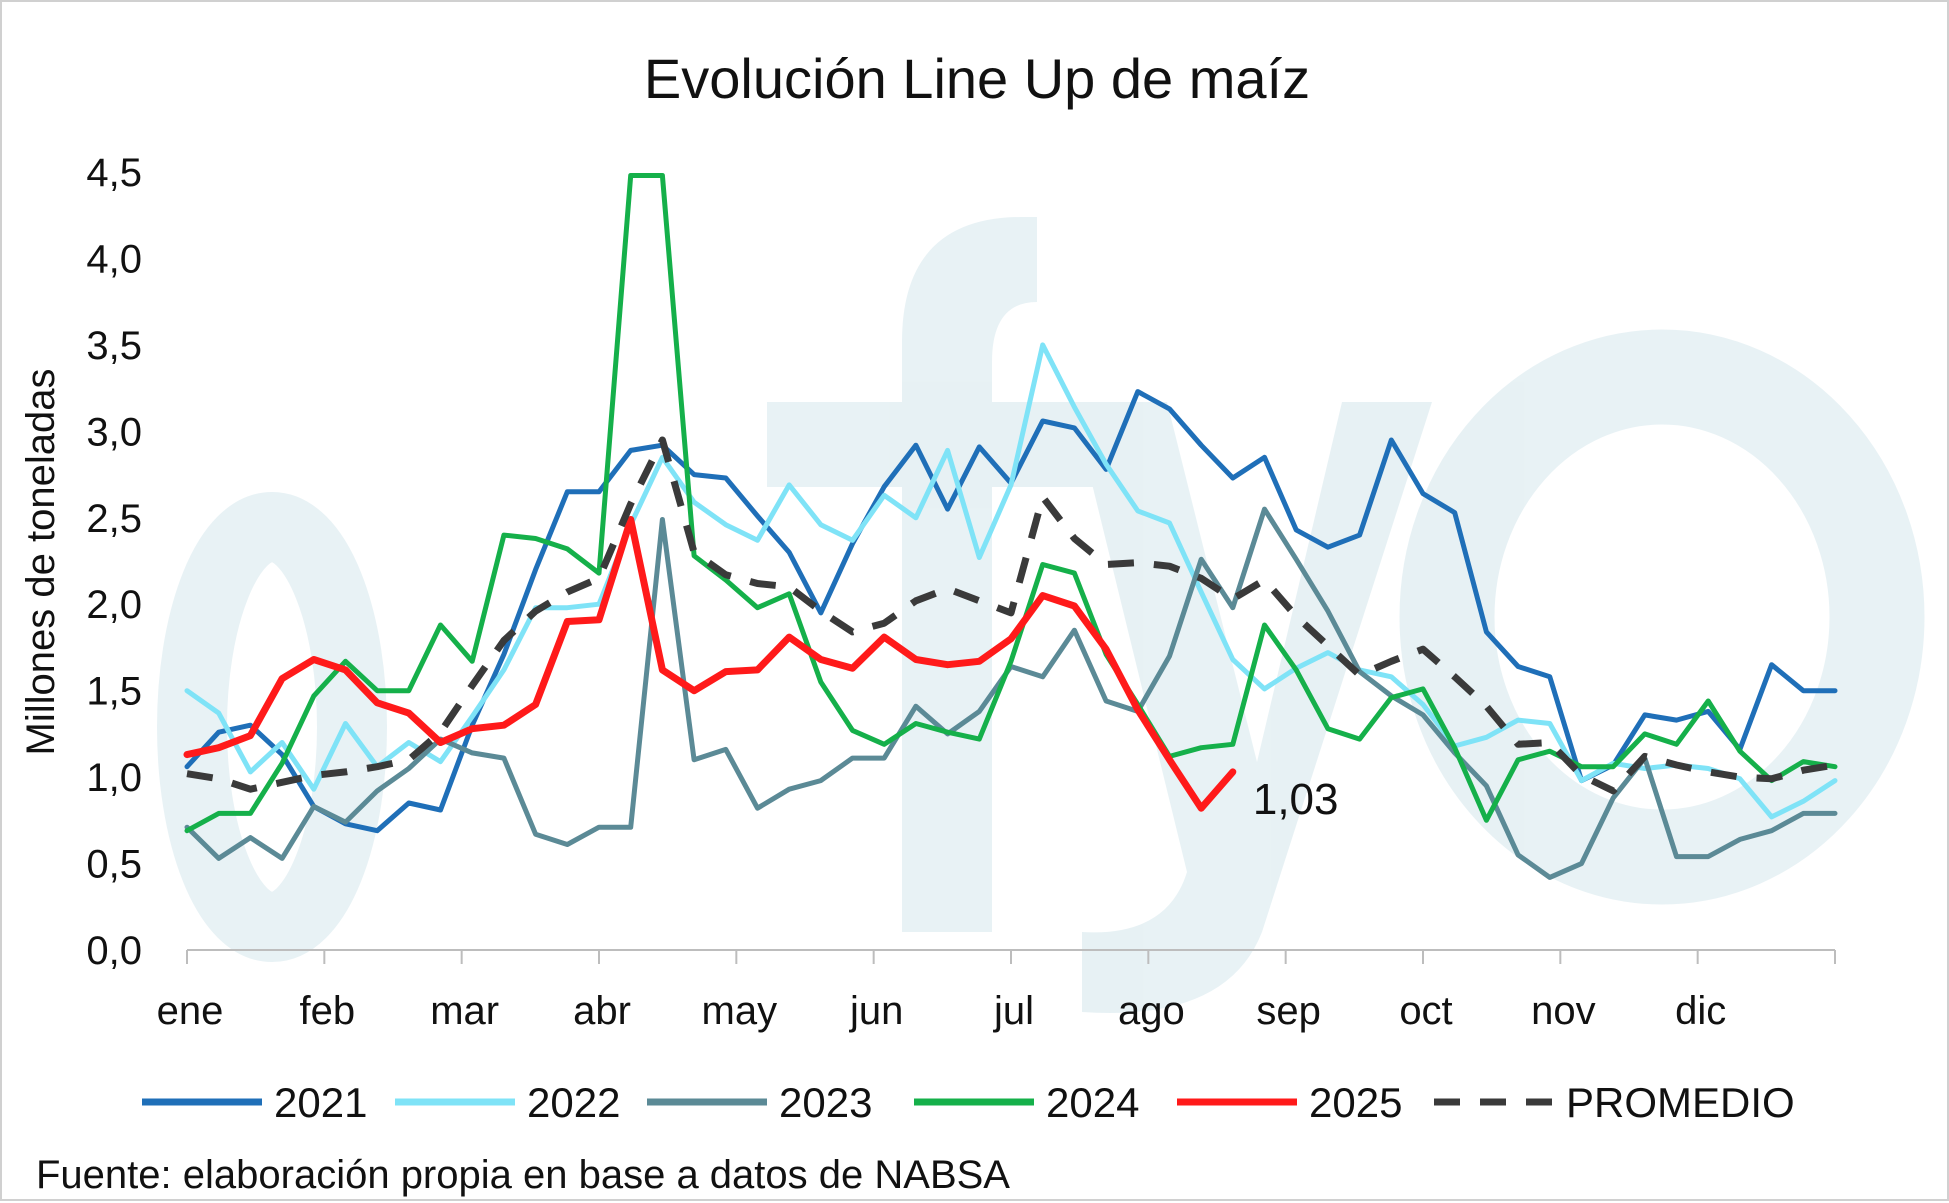 The width and height of the screenshot is (1949, 1203). What do you see at coordinates (114, 692) in the screenshot?
I see `y-tick-label: 1,5` at bounding box center [114, 692].